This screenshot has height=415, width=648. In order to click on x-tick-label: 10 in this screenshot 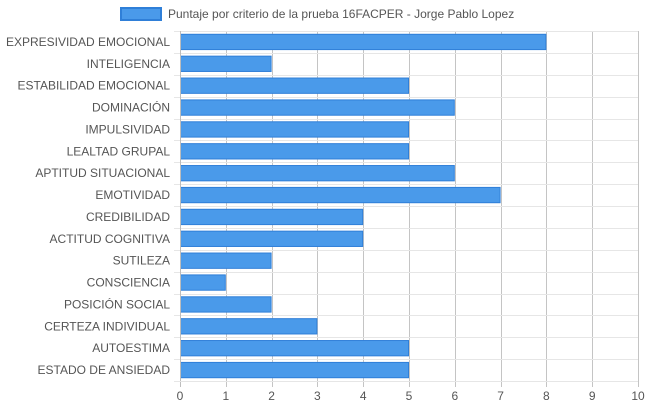, I will do `click(638, 396)`.